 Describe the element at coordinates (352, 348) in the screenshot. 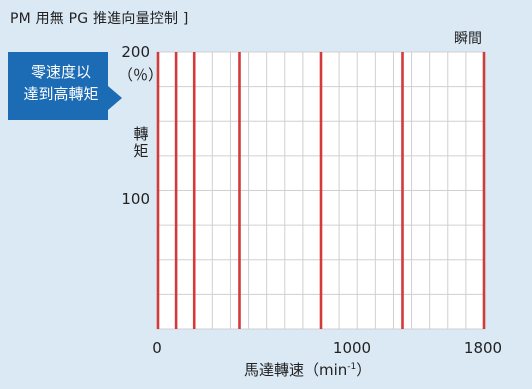

I see `x-tick-1000: 1000` at that location.